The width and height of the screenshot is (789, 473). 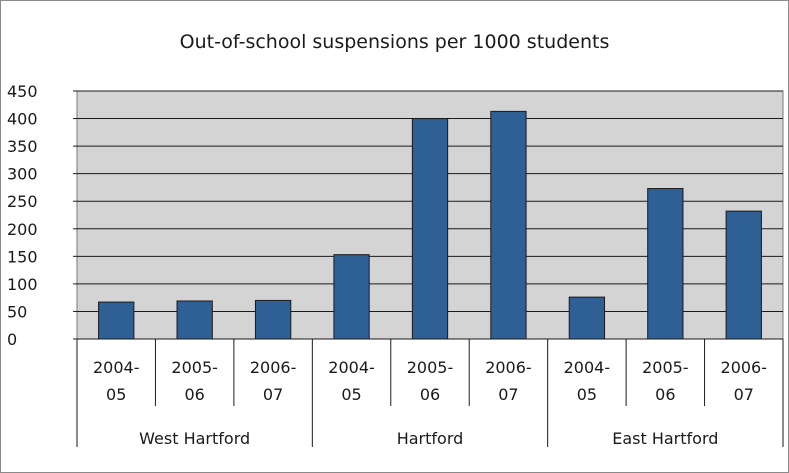 What do you see at coordinates (22, 146) in the screenshot?
I see `y-tick-label: 350` at bounding box center [22, 146].